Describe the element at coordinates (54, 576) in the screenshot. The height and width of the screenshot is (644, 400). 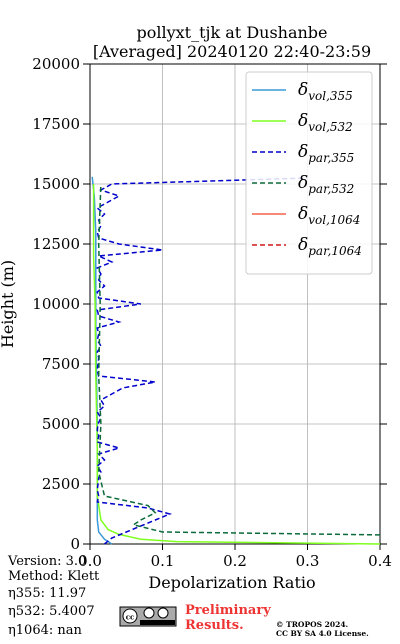
I see `info-line: Method: Klett` at that location.